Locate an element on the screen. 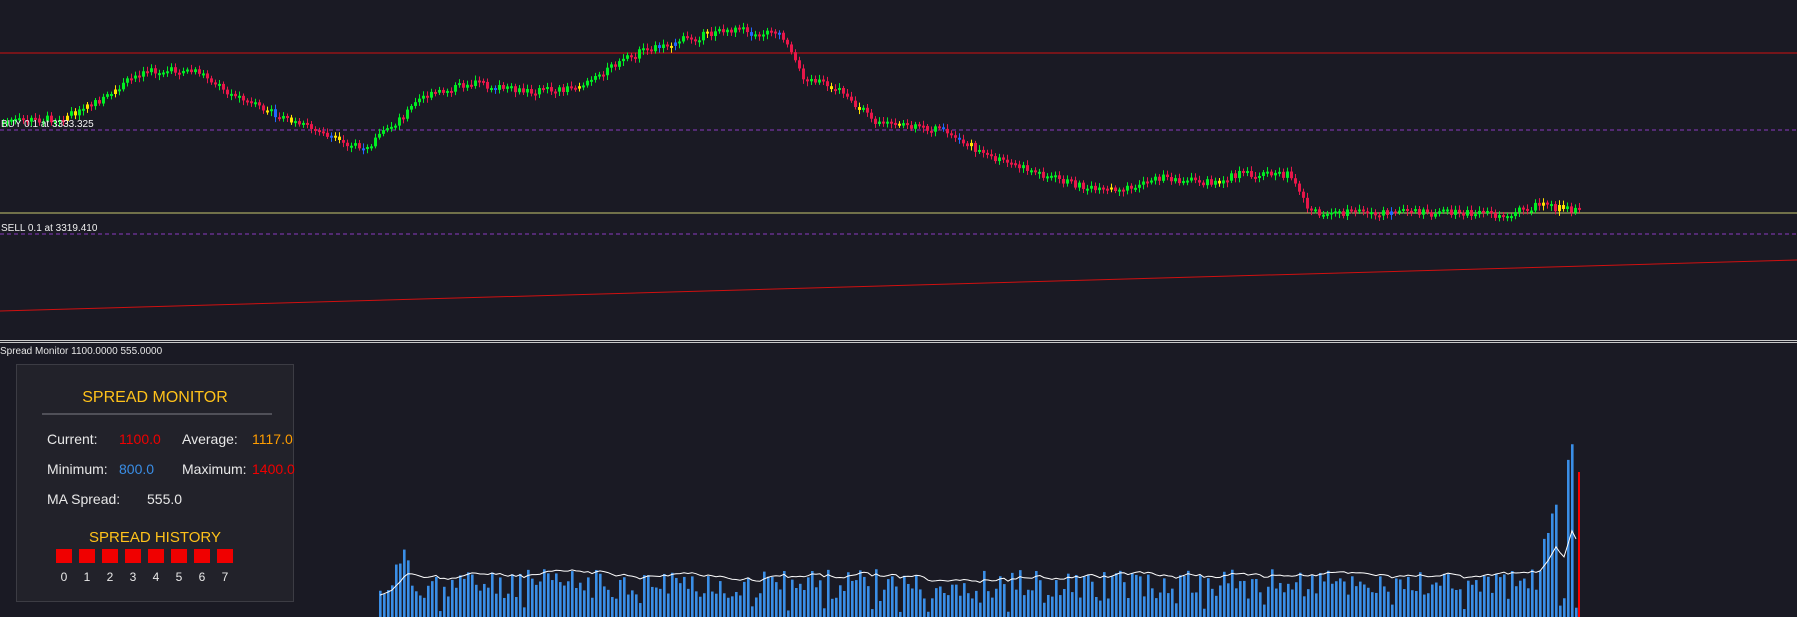 The height and width of the screenshot is (617, 1797). trend-line is located at coordinates (898, 285).